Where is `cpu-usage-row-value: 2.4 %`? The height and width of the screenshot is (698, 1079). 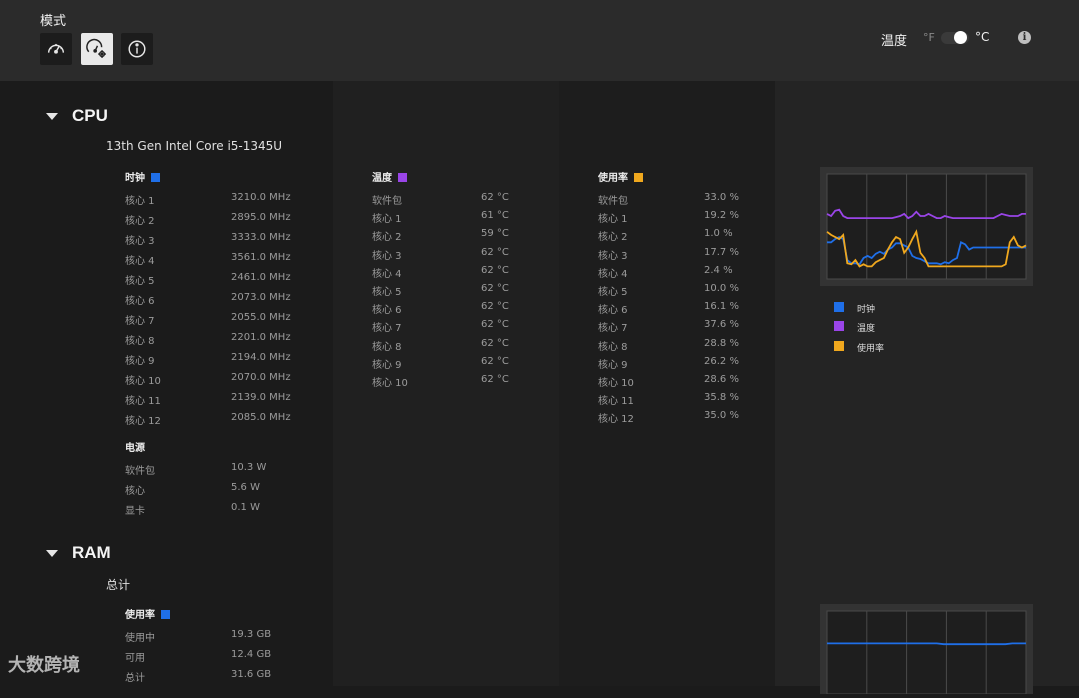
cpu-usage-row-value: 2.4 % is located at coordinates (718, 270).